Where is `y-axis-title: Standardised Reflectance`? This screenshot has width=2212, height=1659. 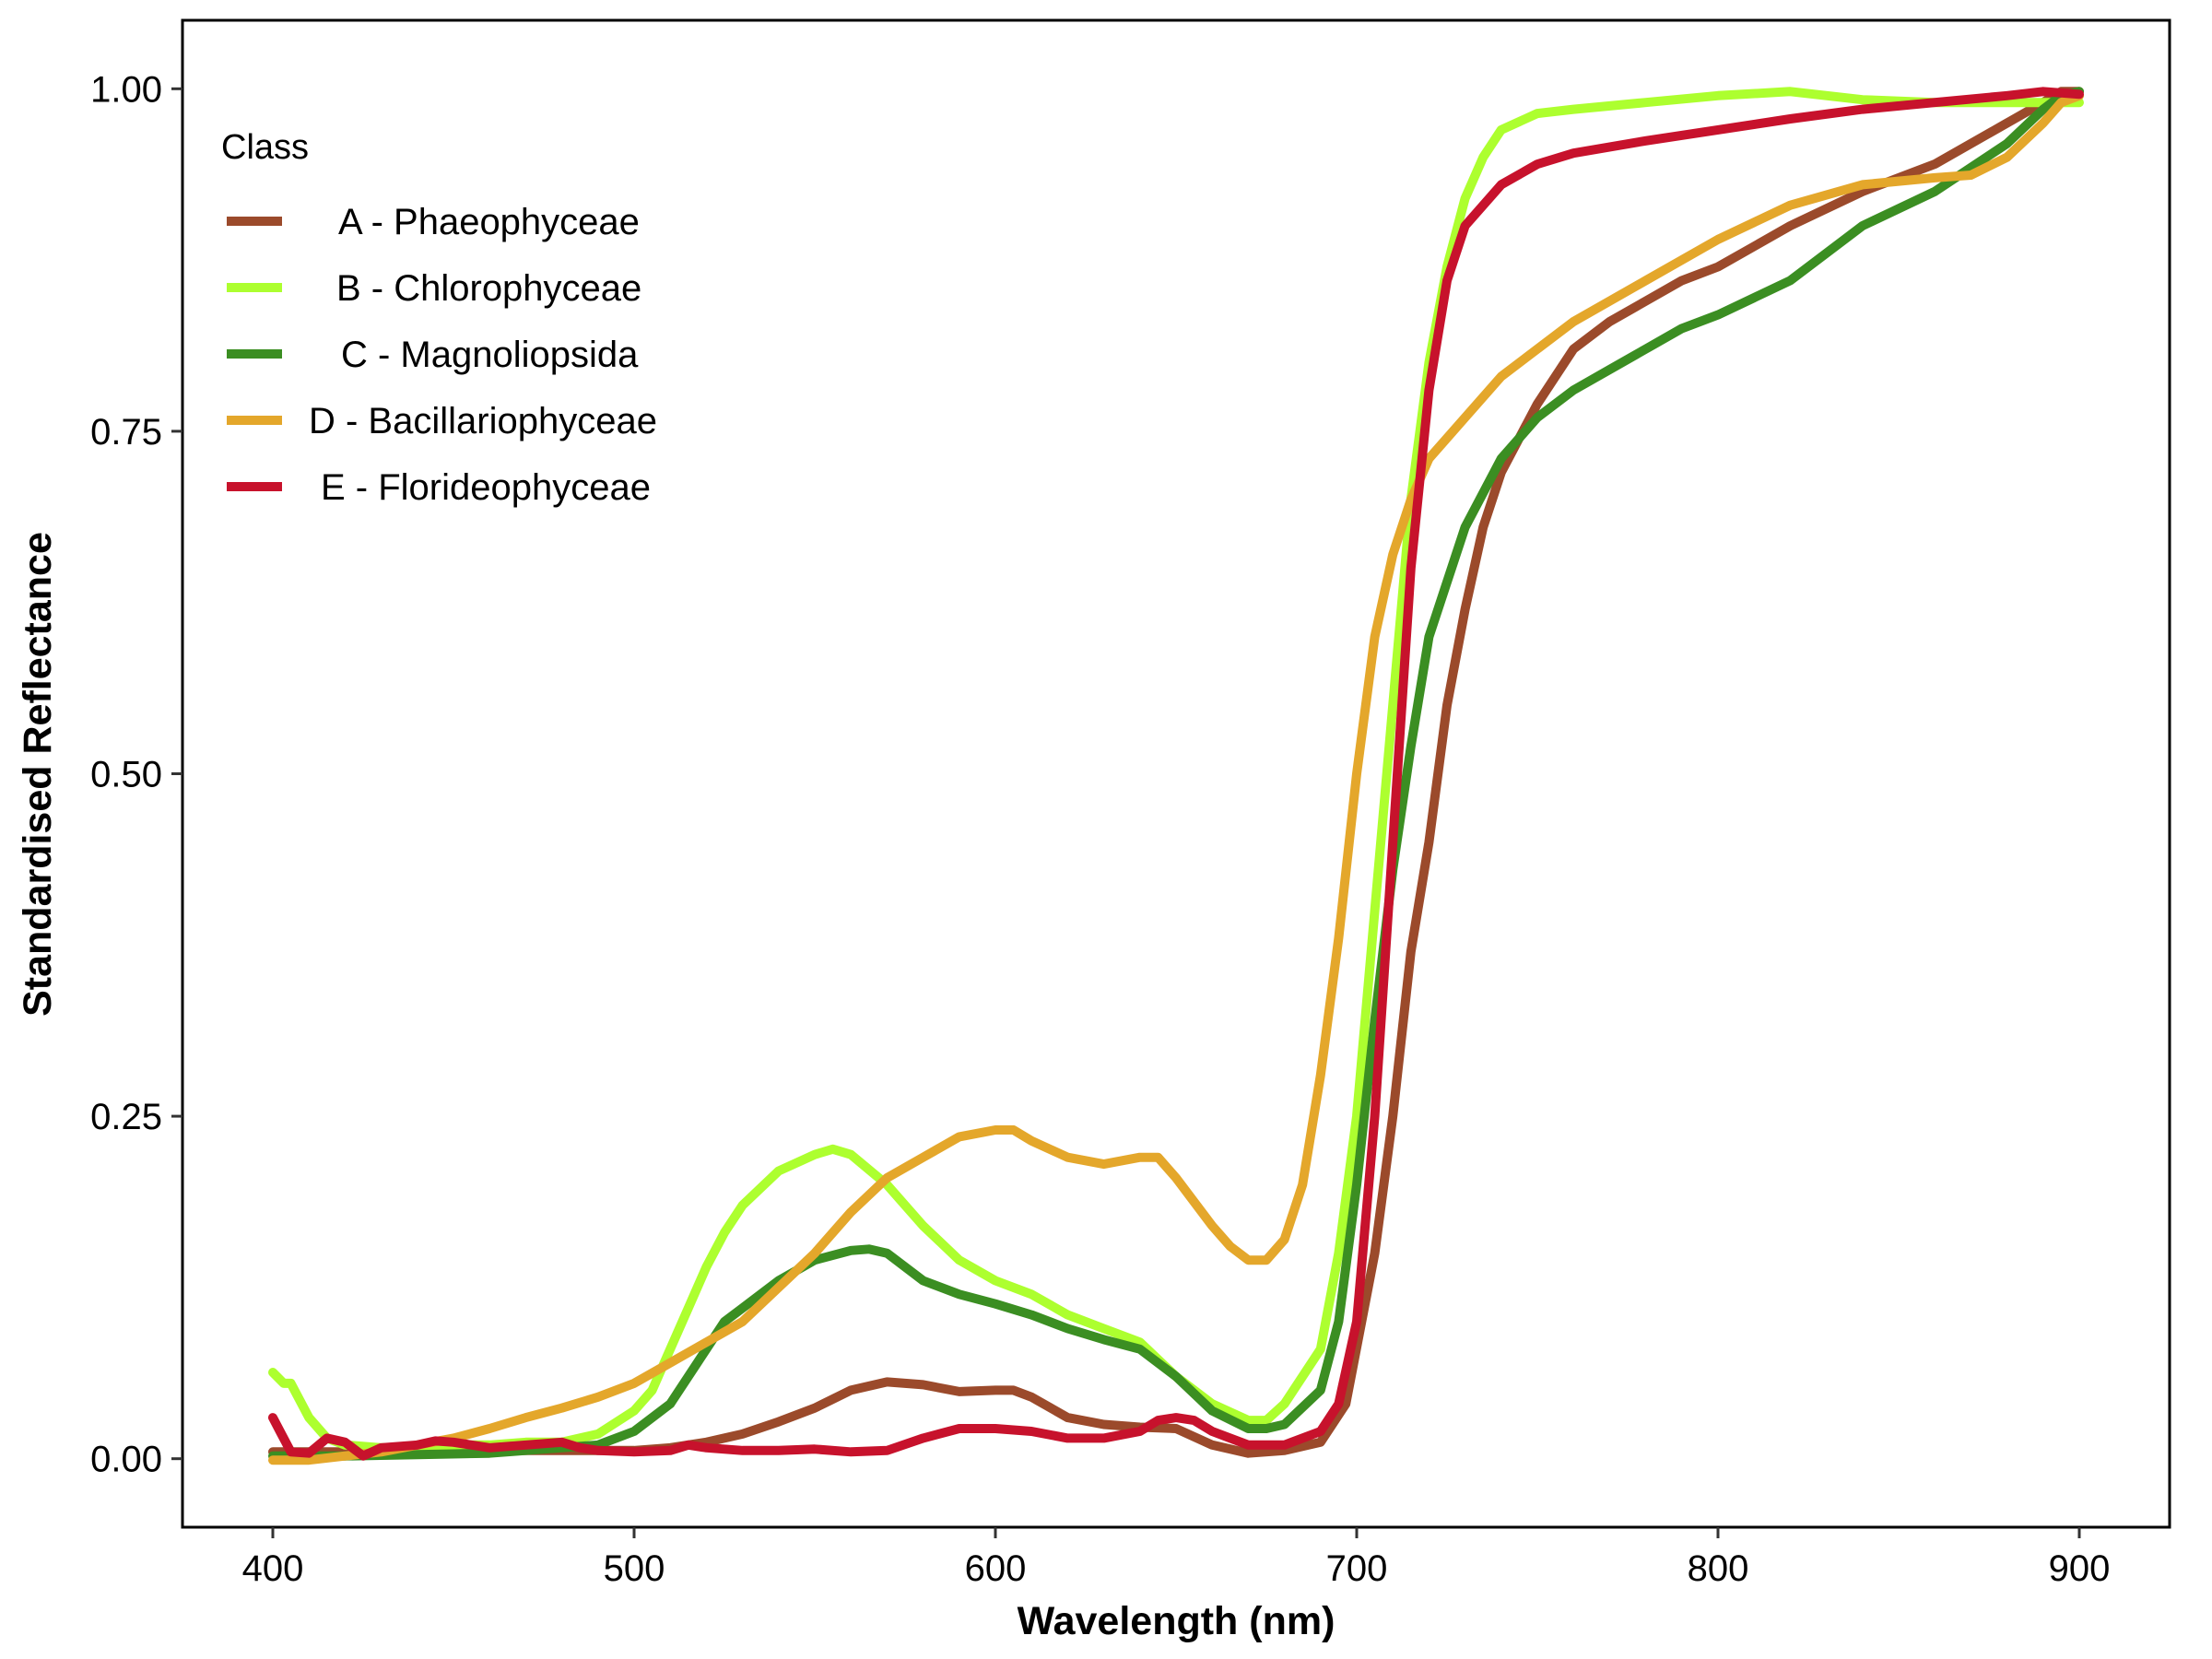
y-axis-title: Standardised Reflectance is located at coordinates (38, 774).